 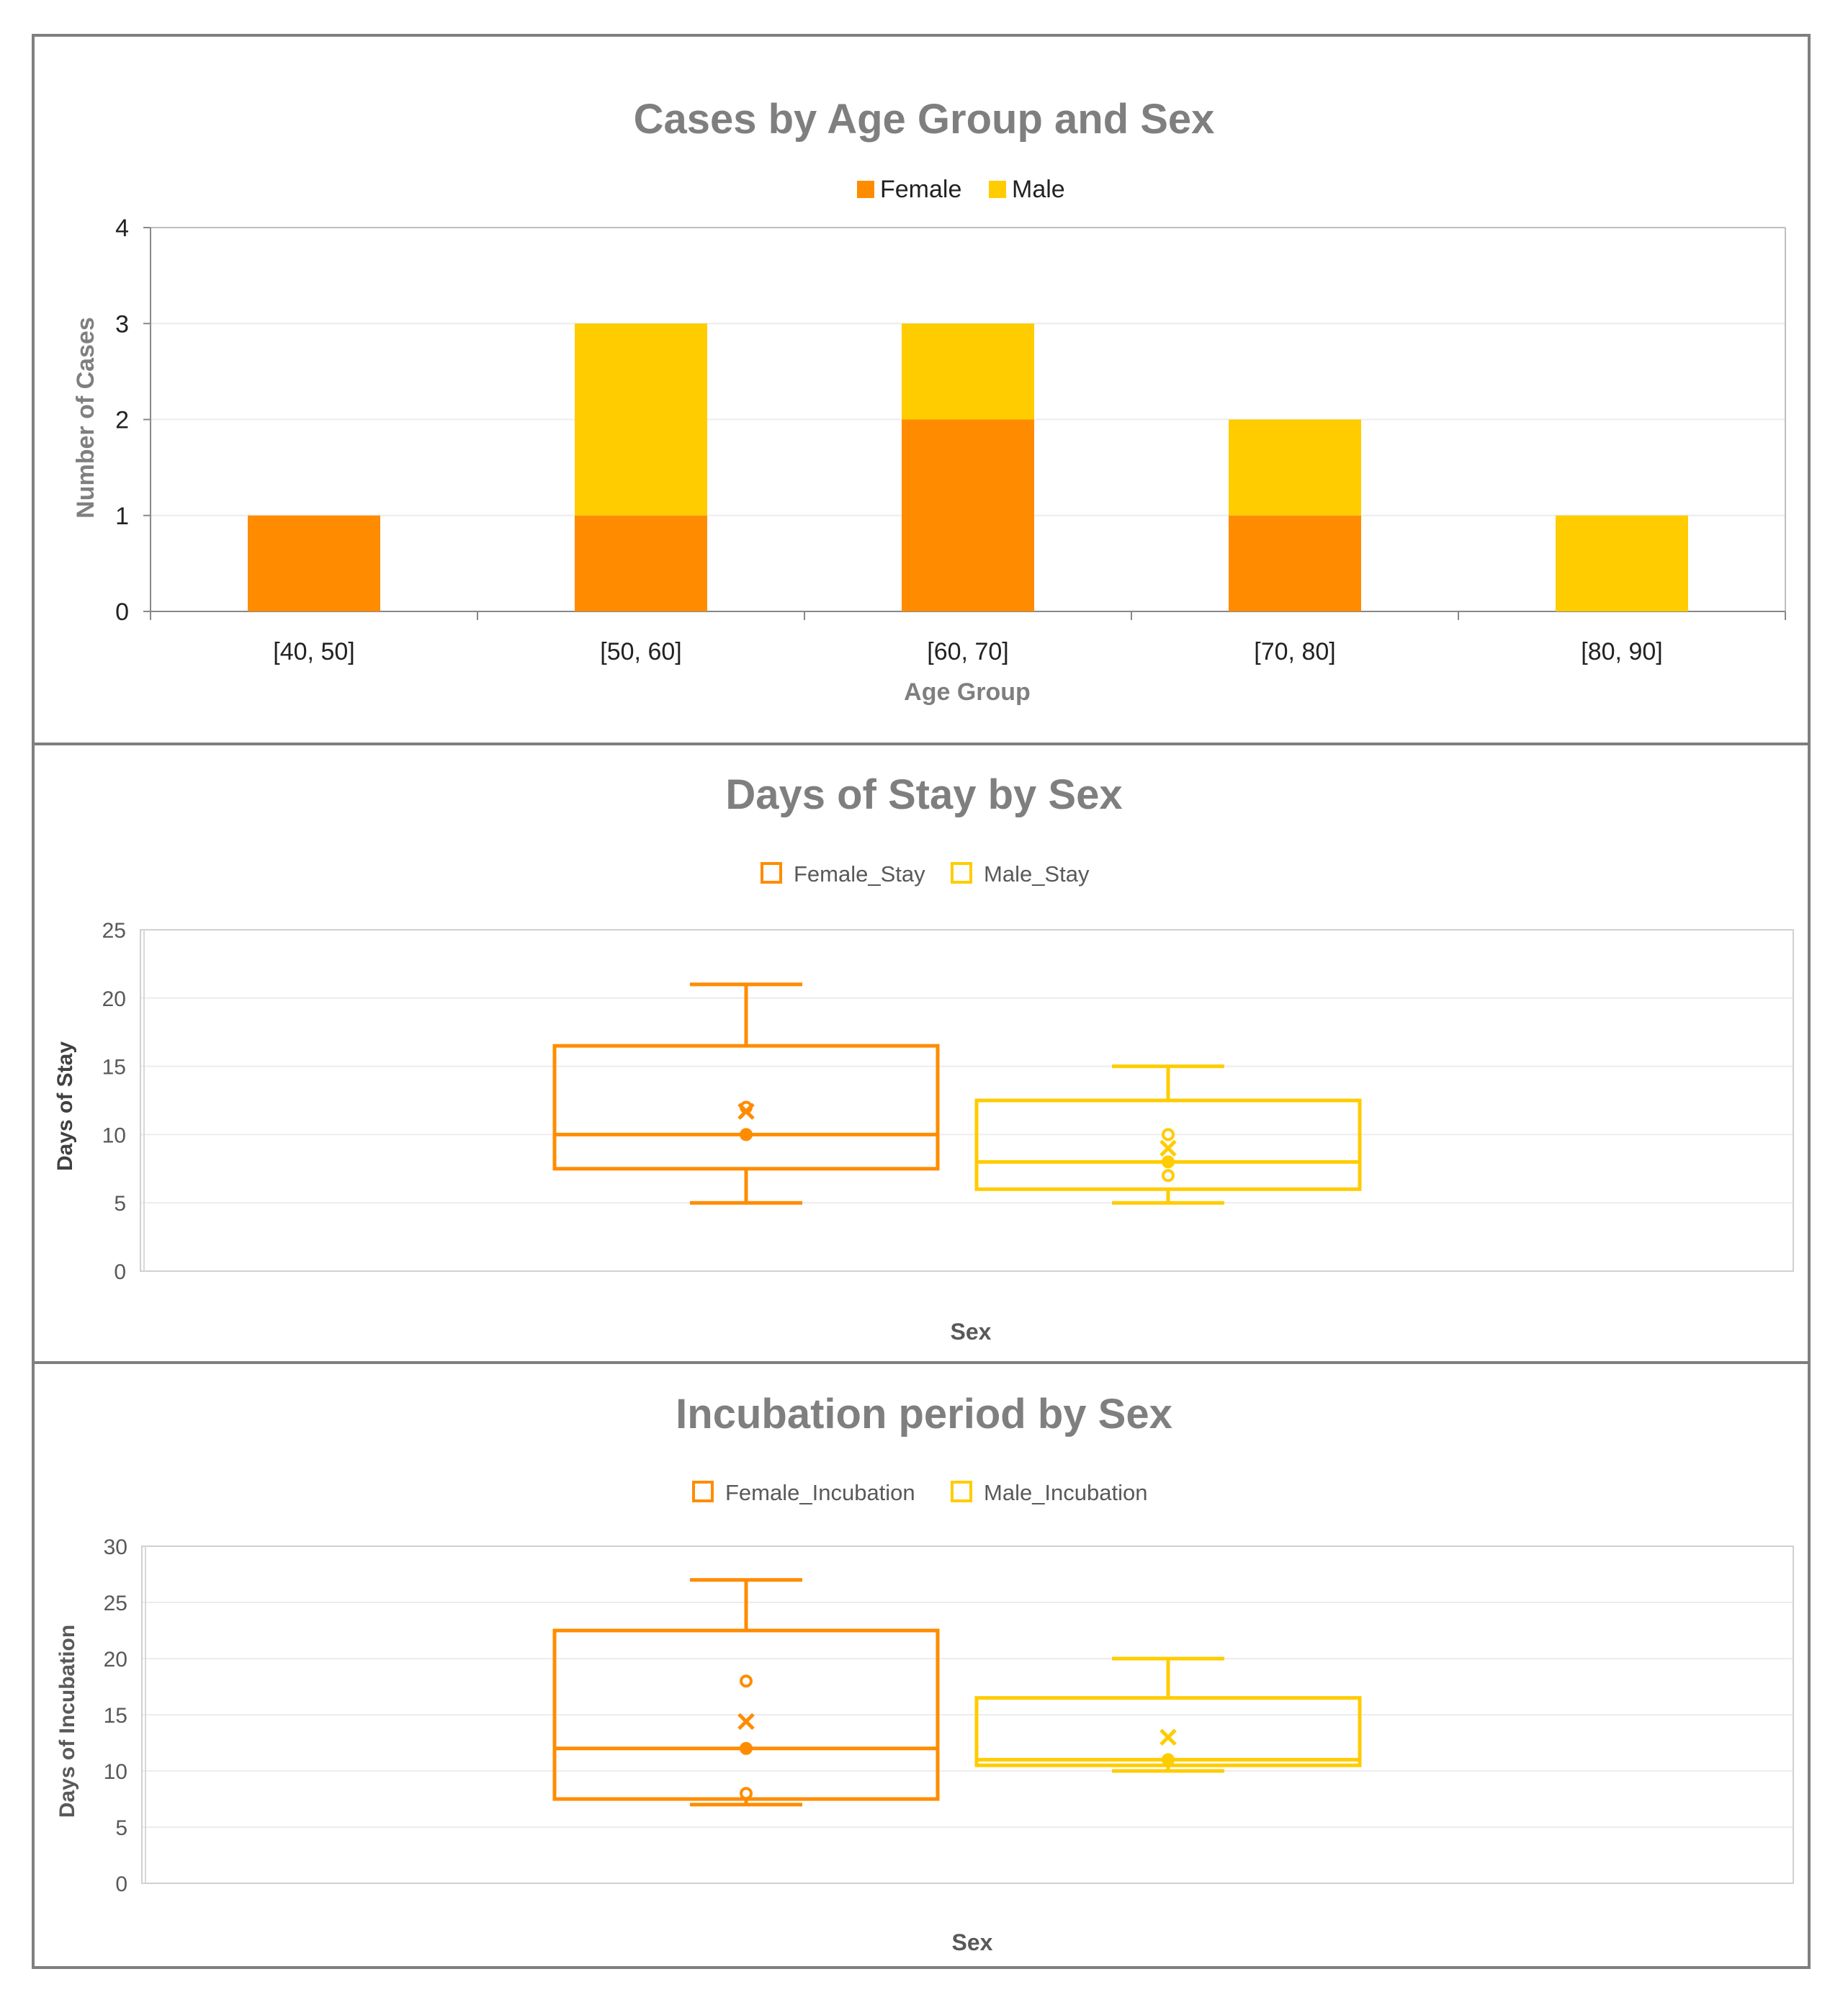 What do you see at coordinates (925, 874) in the screenshot?
I see `legend: Female_Stay Male_Stay` at bounding box center [925, 874].